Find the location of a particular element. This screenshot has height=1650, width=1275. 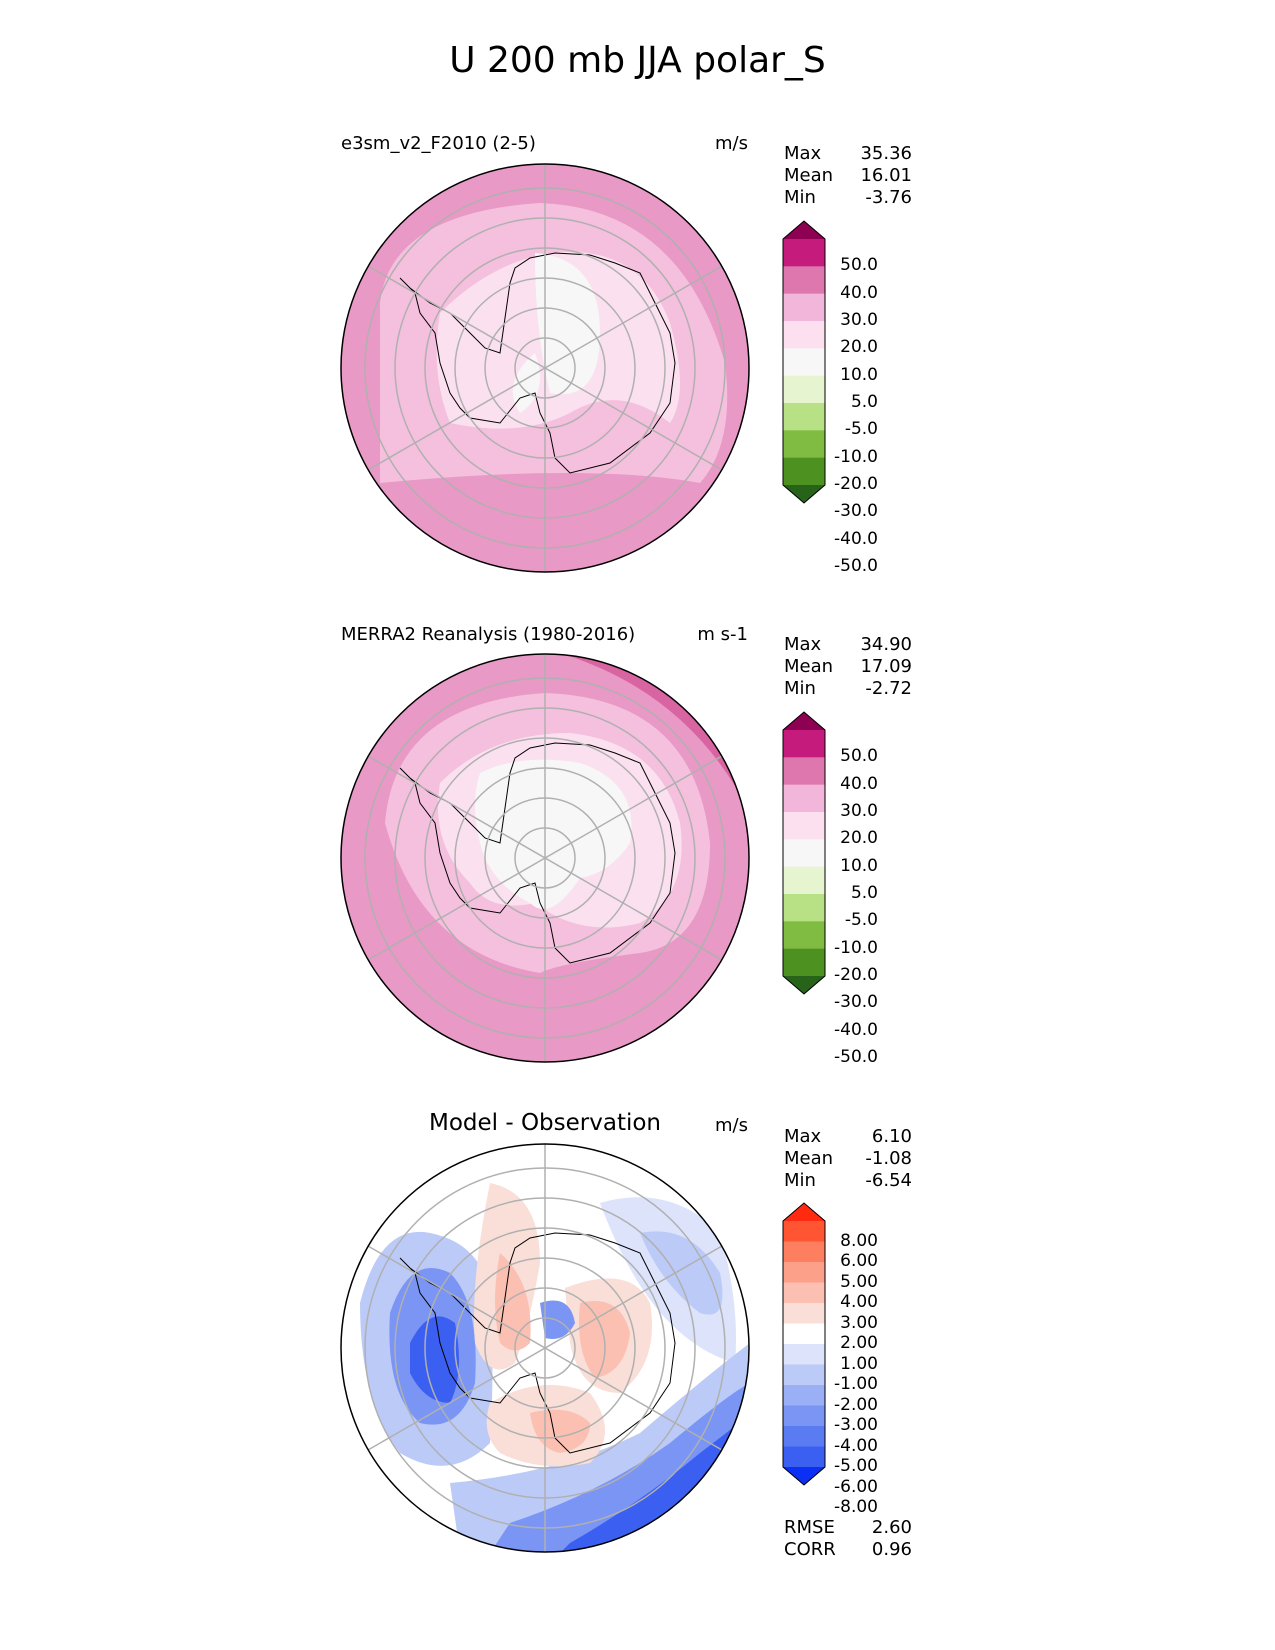

polar-map-difference is located at coordinates (545, 1348).